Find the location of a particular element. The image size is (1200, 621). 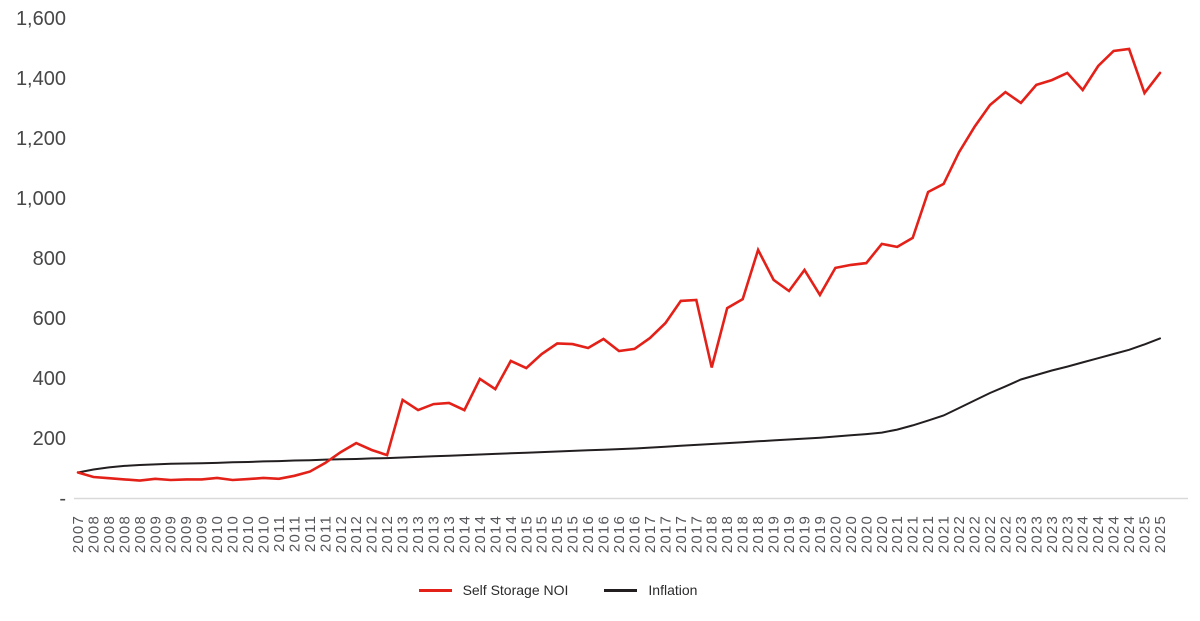

legend-item-self-storage-noi: Self Storage NOI is located at coordinates (493, 590).